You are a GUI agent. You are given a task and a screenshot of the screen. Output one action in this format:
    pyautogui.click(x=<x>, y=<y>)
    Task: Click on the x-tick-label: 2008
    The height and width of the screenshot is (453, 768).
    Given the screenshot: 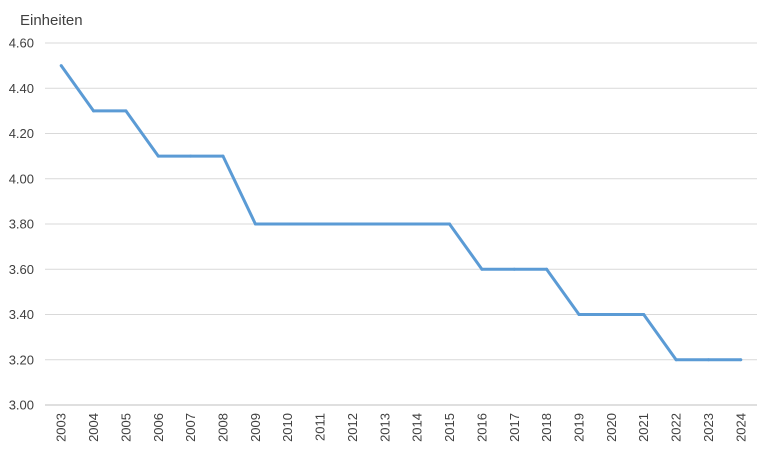 What is the action you would take?
    pyautogui.click(x=223, y=427)
    